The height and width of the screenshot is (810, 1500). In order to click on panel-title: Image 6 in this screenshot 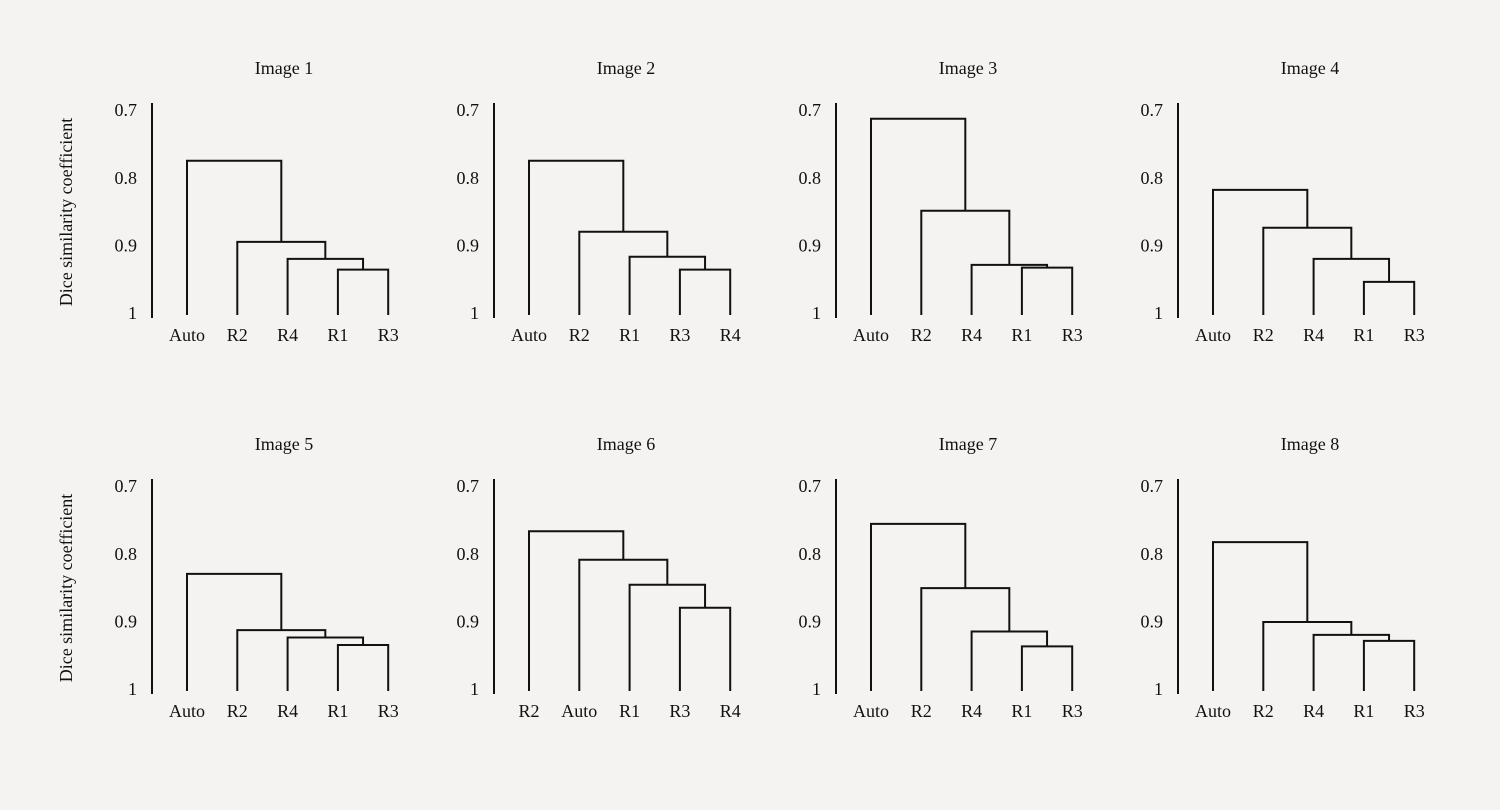, I will do `click(626, 444)`.